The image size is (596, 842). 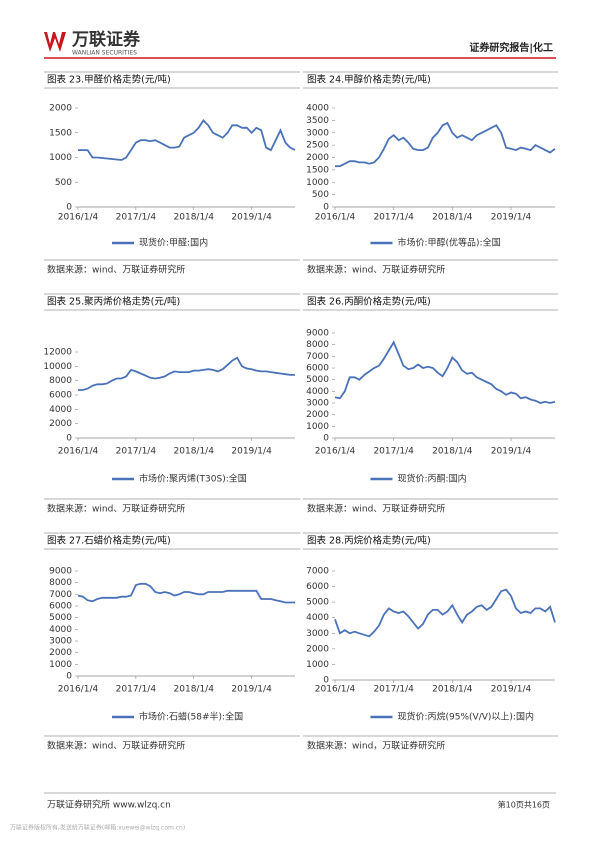 I want to click on chart-title: 图表 27.石蜡价格走势(元/吨), so click(x=109, y=541).